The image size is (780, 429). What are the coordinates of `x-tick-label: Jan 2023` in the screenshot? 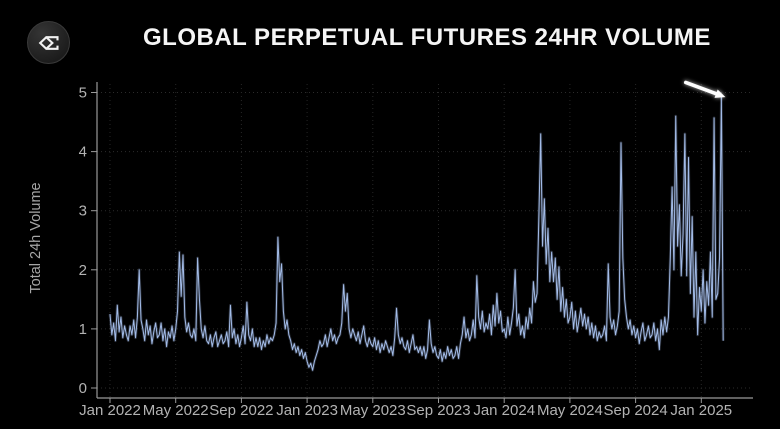 It's located at (307, 410).